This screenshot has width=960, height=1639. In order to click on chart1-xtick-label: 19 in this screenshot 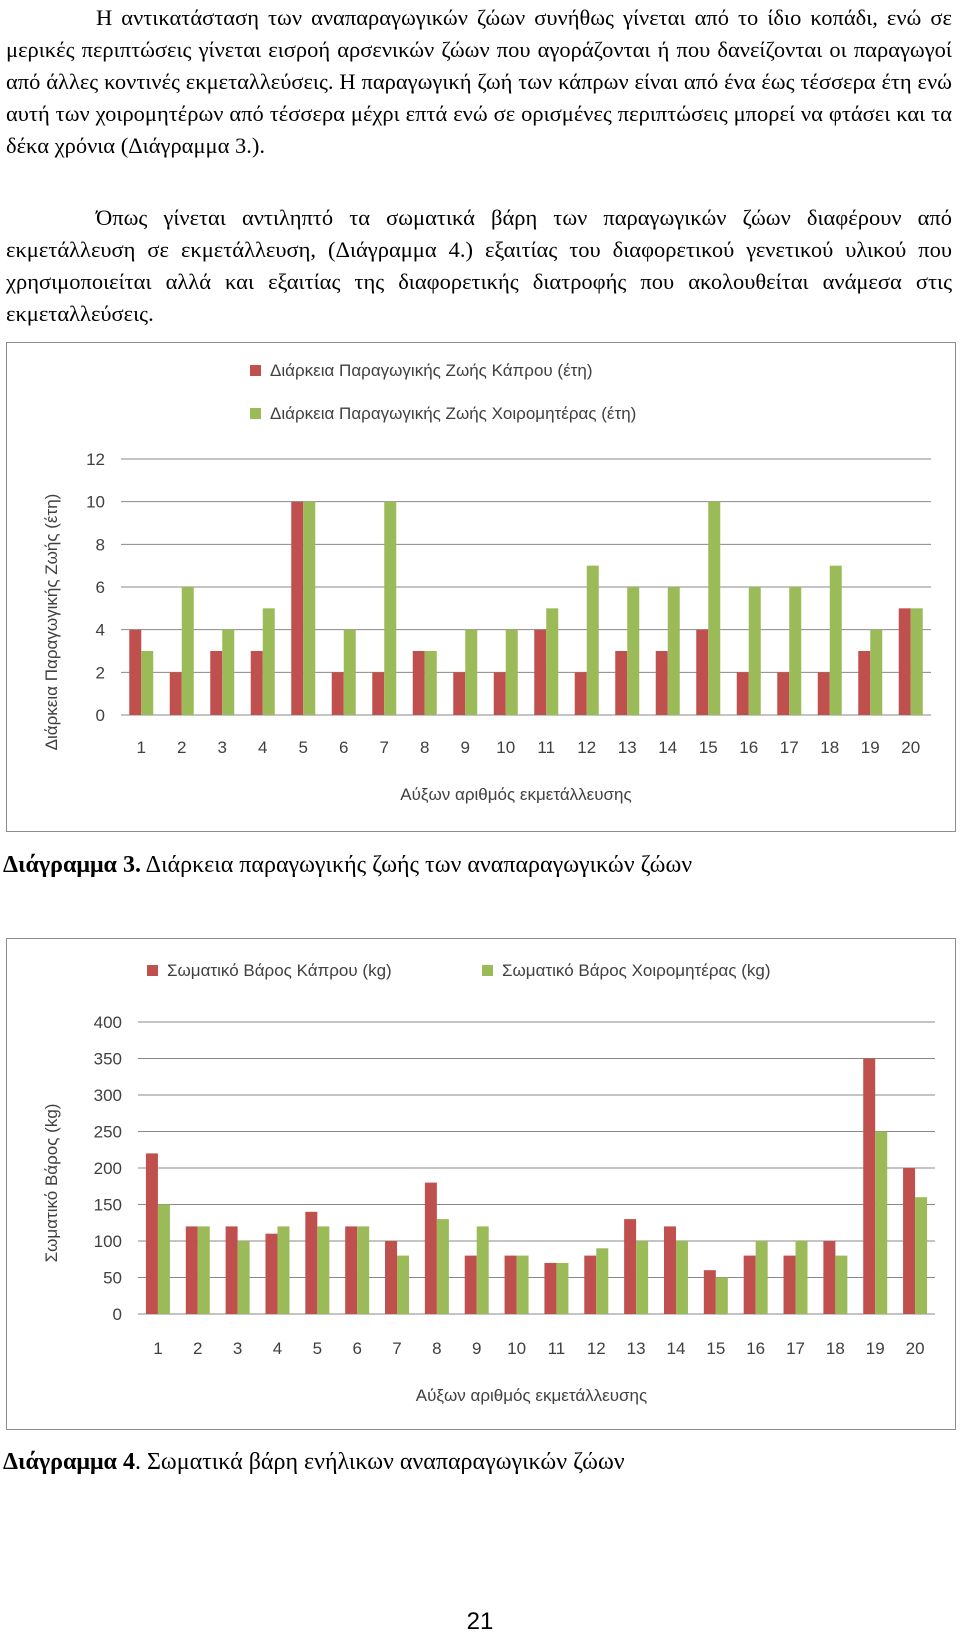, I will do `click(870, 747)`.